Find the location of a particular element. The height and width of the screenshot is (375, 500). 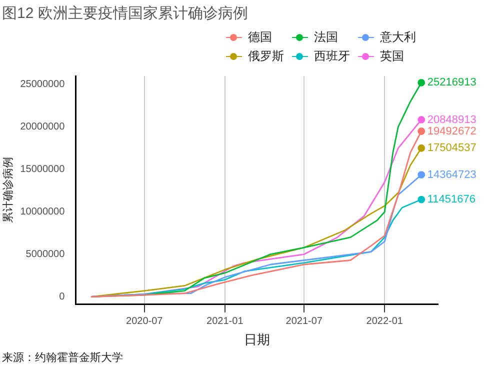

y-tick-label: 20000000 is located at coordinates (43, 127).